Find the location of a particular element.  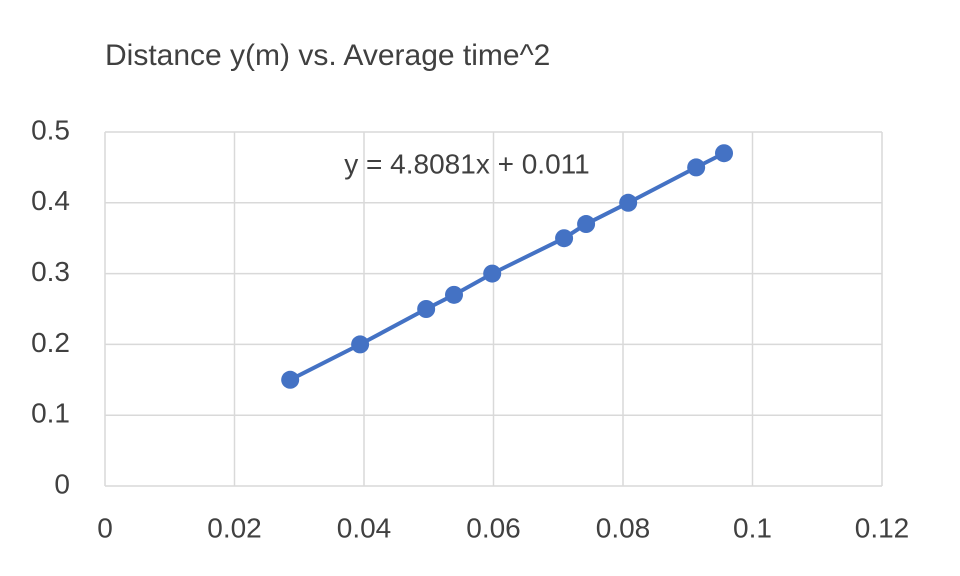

y-tick-label: 0.5 is located at coordinates (50, 129).